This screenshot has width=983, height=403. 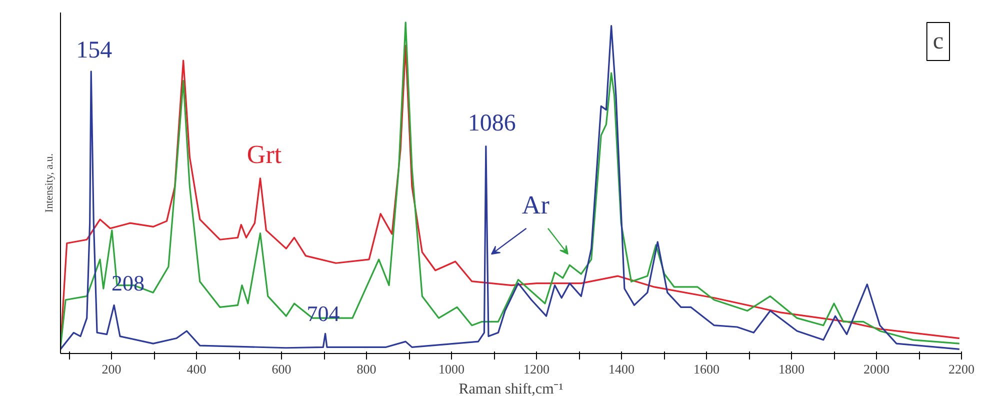 What do you see at coordinates (264, 154) in the screenshot?
I see `annotation: Grt` at bounding box center [264, 154].